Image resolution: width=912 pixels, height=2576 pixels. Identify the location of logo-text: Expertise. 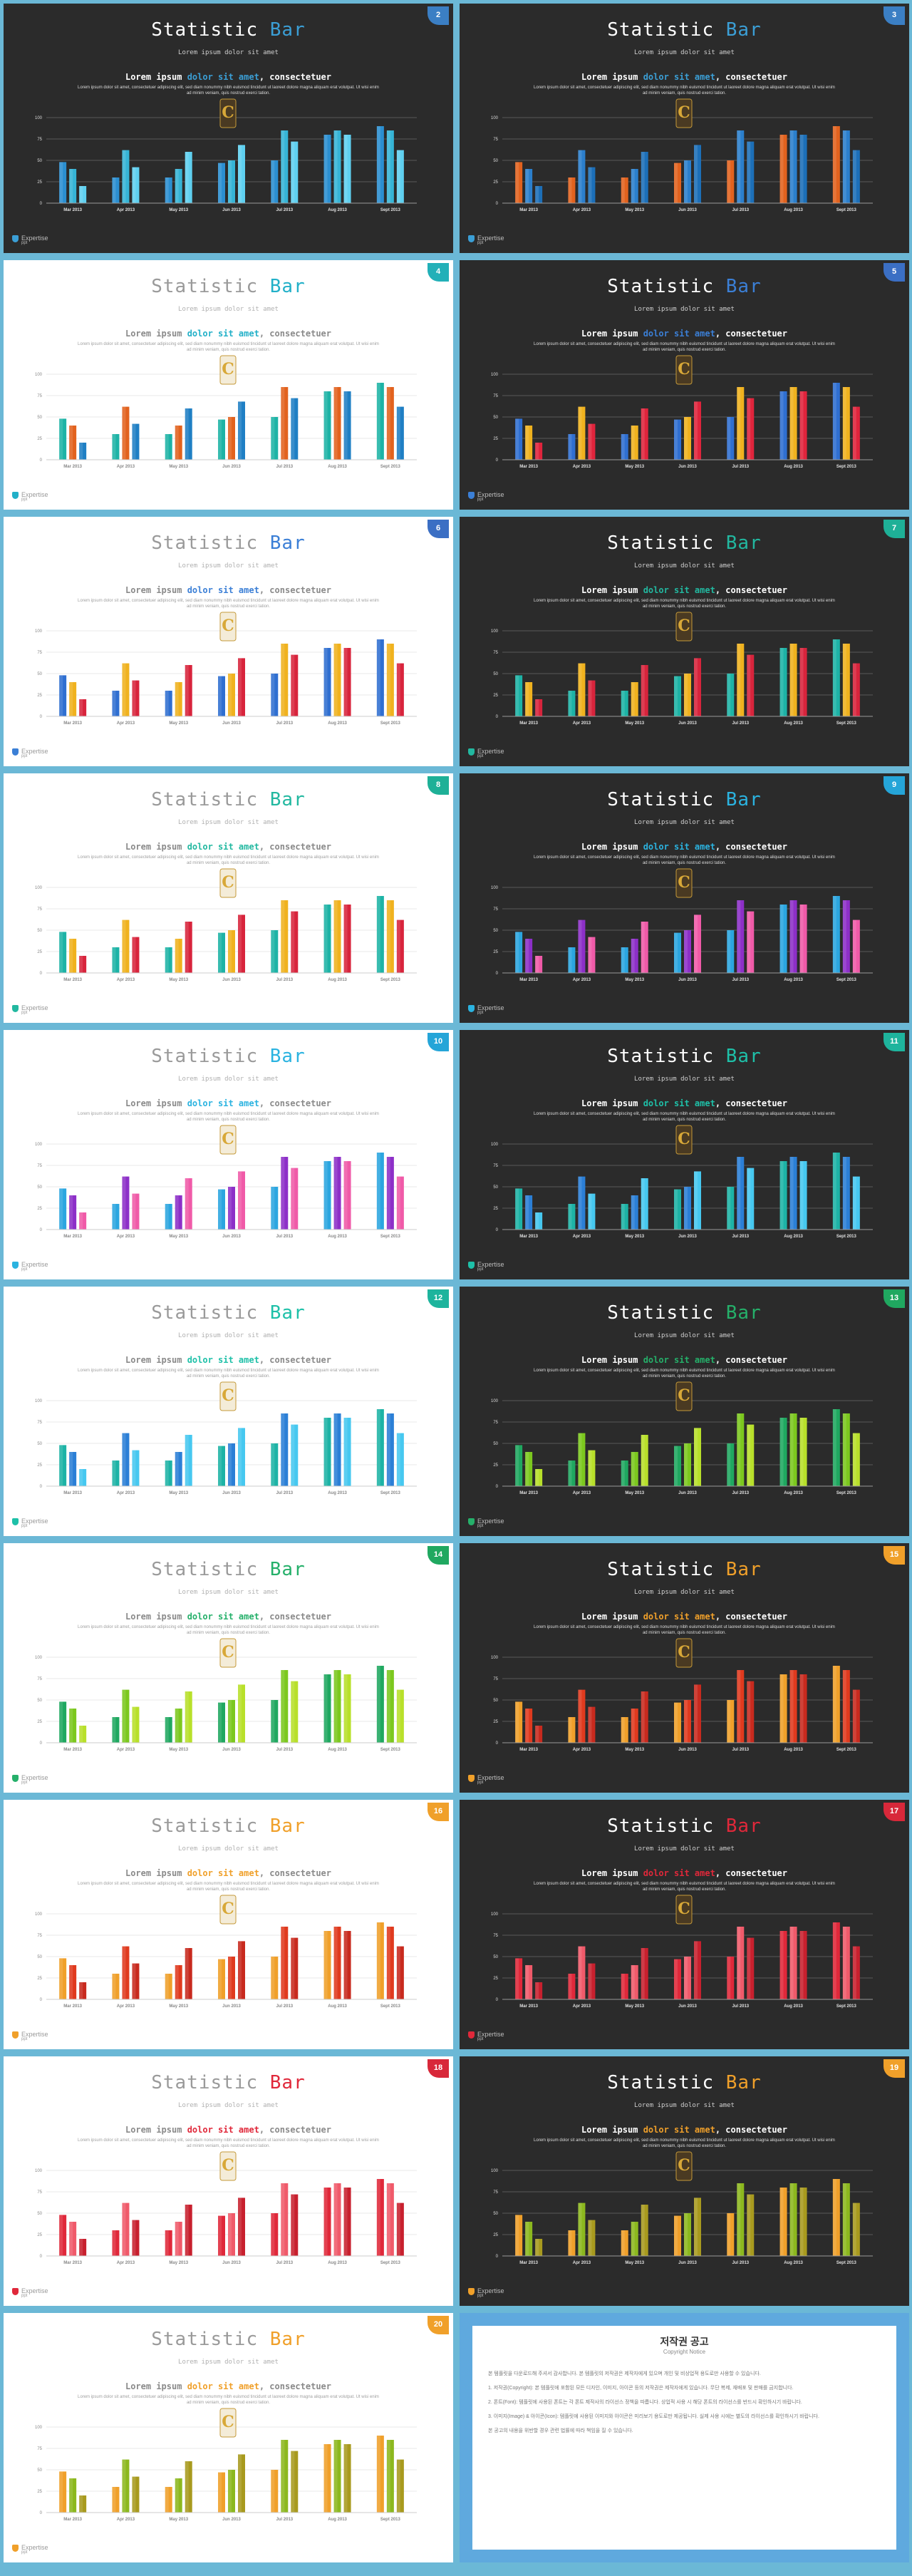
(490, 2034).